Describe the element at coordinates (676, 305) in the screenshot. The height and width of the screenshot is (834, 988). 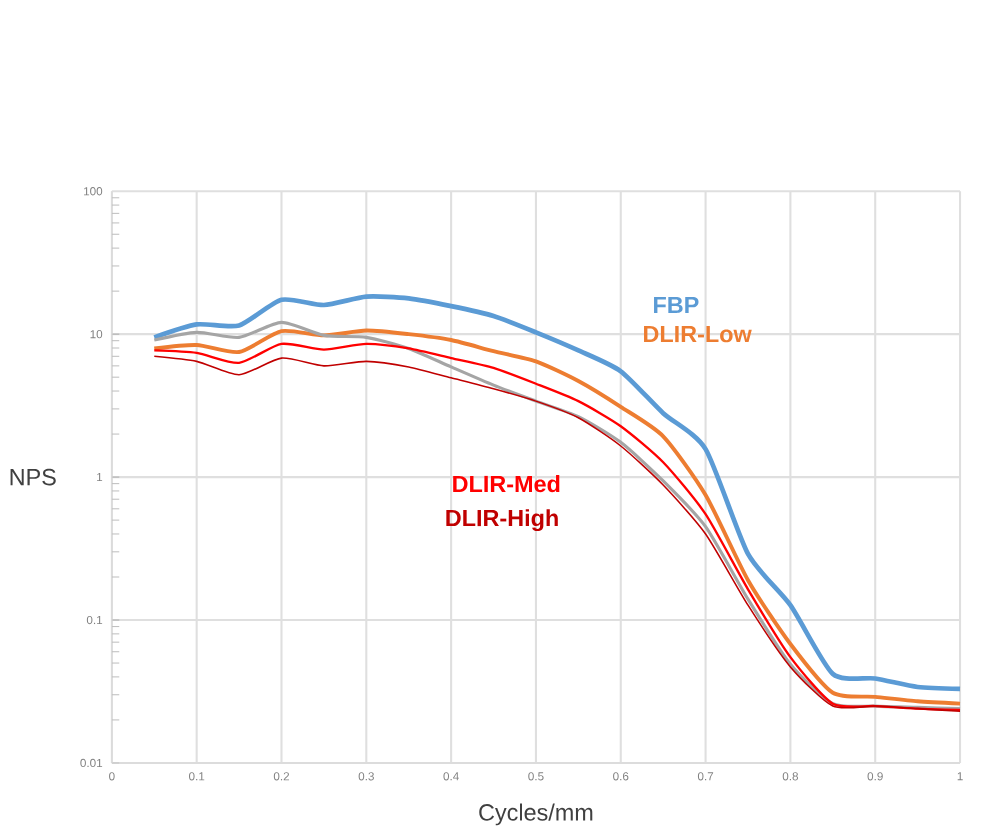
I see `text: FBP` at that location.